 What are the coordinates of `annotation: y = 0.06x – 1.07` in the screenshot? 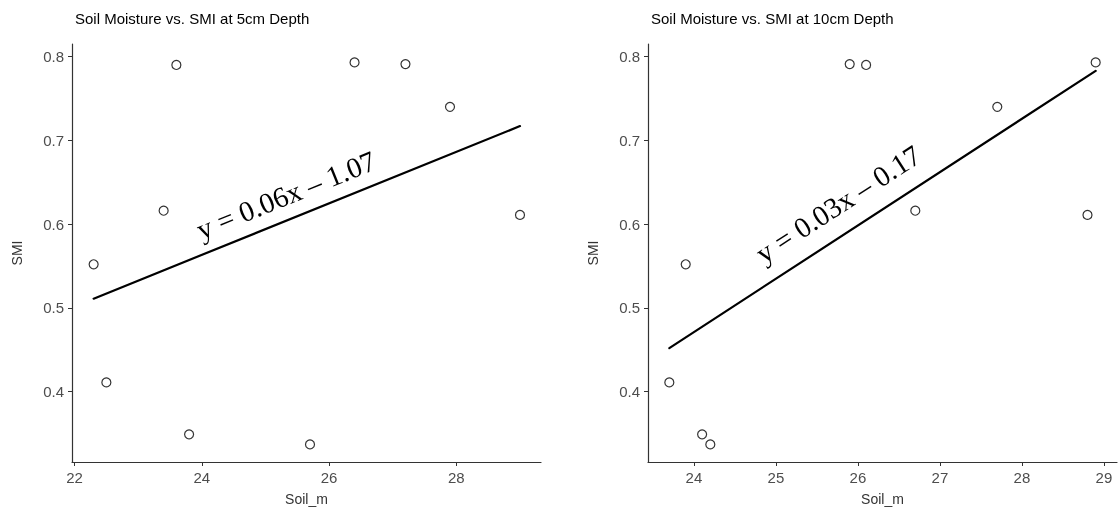 It's located at (286, 195).